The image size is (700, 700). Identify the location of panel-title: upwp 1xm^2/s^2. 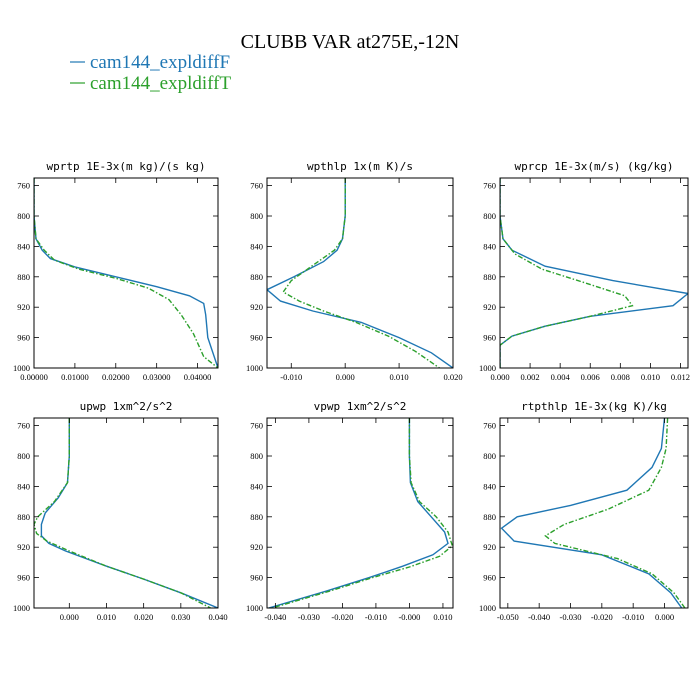
(126, 406).